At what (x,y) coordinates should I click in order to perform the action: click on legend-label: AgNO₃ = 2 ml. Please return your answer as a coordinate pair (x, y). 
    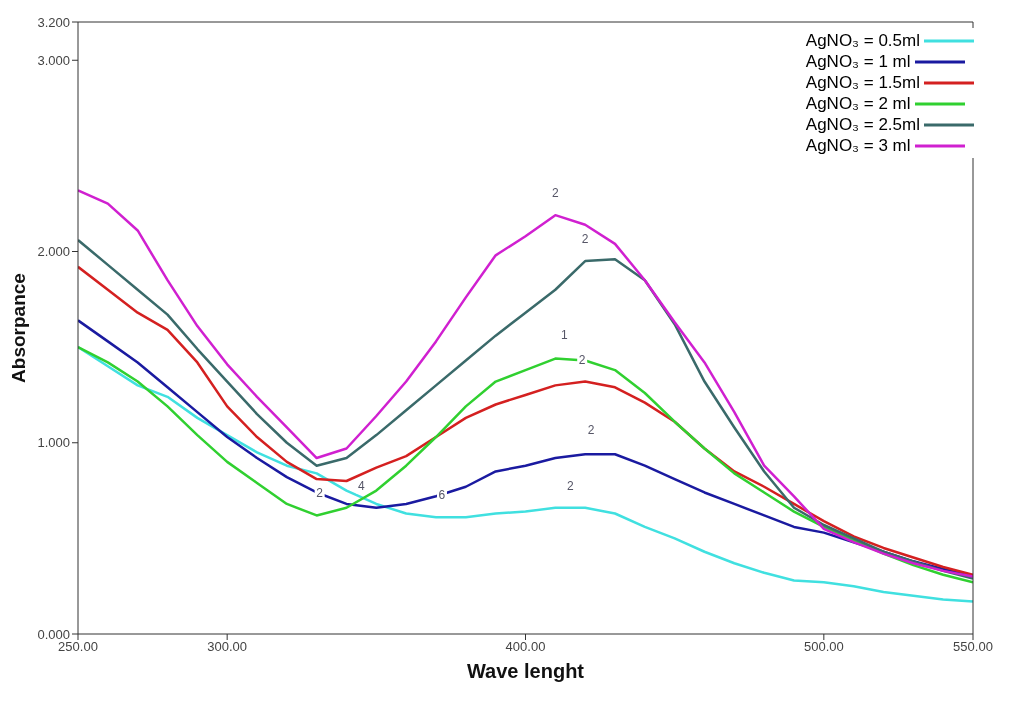
    Looking at the image, I should click on (858, 103).